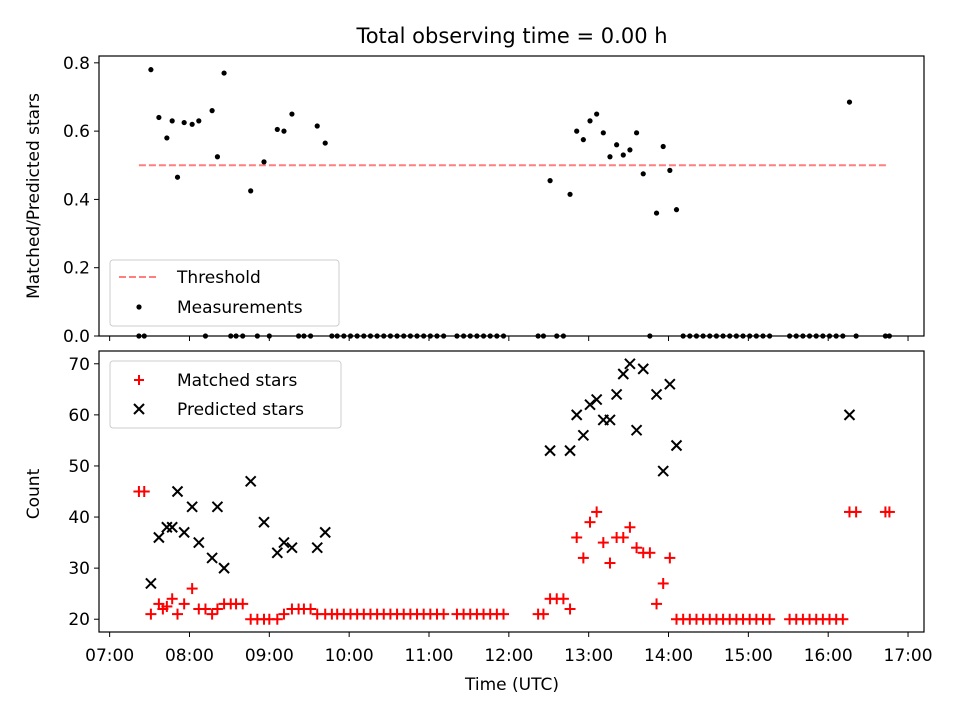 The width and height of the screenshot is (960, 720). Describe the element at coordinates (79, 620) in the screenshot. I see `bottom-y-tick-label: 20` at that location.